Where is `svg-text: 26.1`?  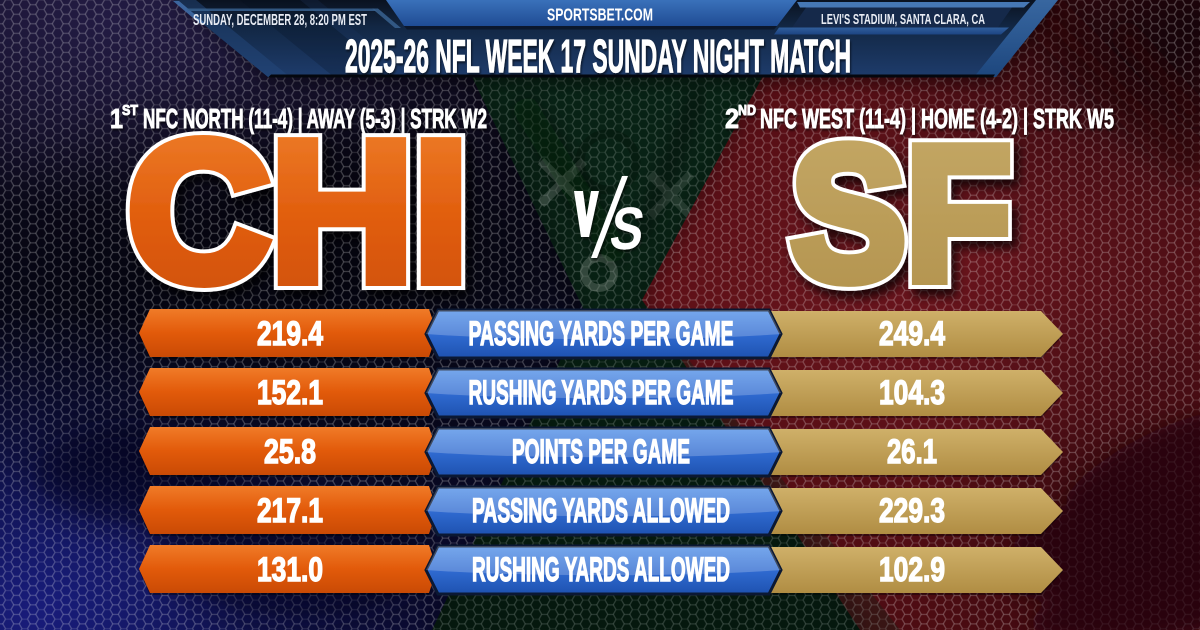 svg-text: 26.1 is located at coordinates (912, 452).